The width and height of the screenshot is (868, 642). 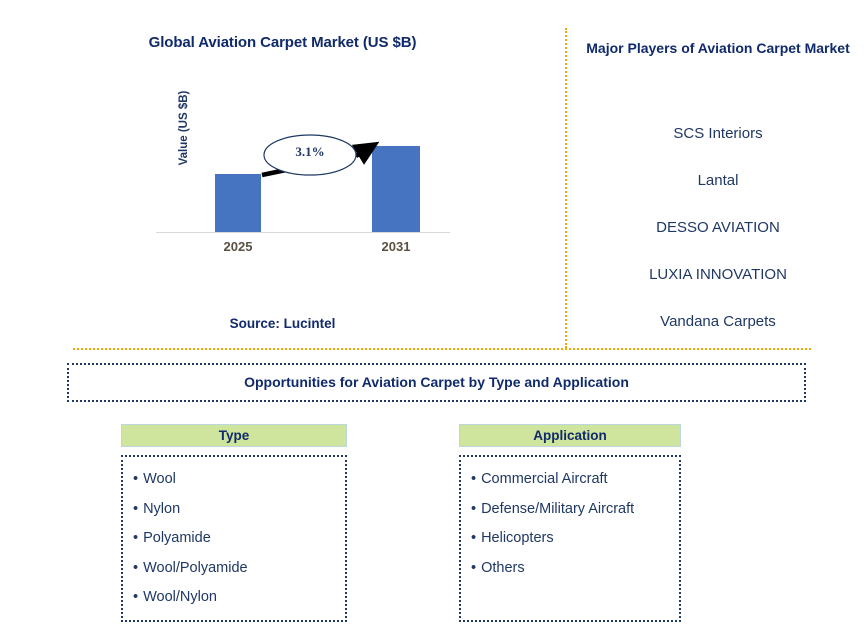 What do you see at coordinates (238, 203) in the screenshot?
I see `bar-2025` at bounding box center [238, 203].